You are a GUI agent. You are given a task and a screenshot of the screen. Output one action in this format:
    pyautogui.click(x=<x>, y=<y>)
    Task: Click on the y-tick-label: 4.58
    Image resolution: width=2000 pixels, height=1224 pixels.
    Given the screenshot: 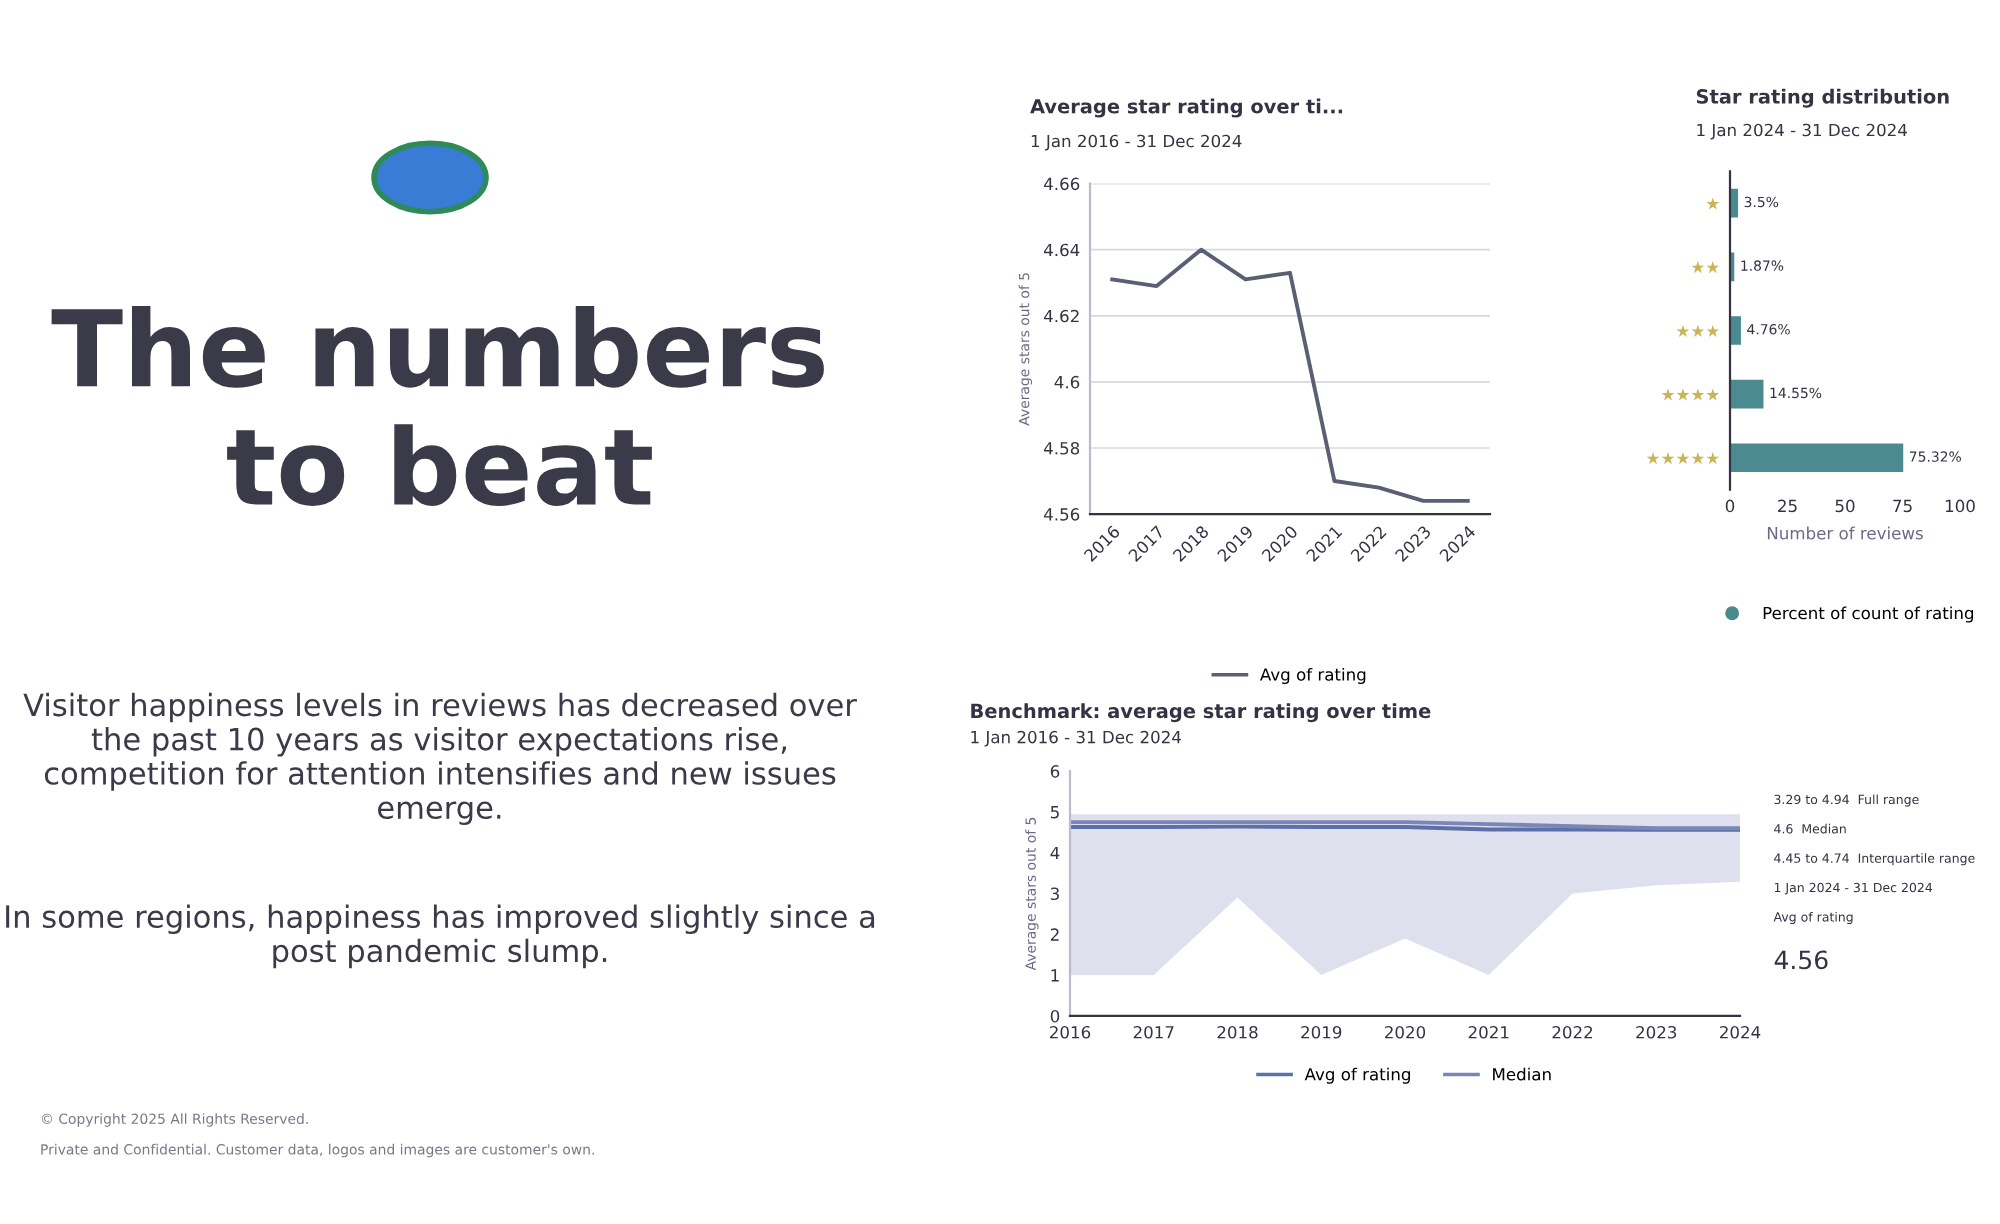 What is the action you would take?
    pyautogui.click(x=1061, y=448)
    